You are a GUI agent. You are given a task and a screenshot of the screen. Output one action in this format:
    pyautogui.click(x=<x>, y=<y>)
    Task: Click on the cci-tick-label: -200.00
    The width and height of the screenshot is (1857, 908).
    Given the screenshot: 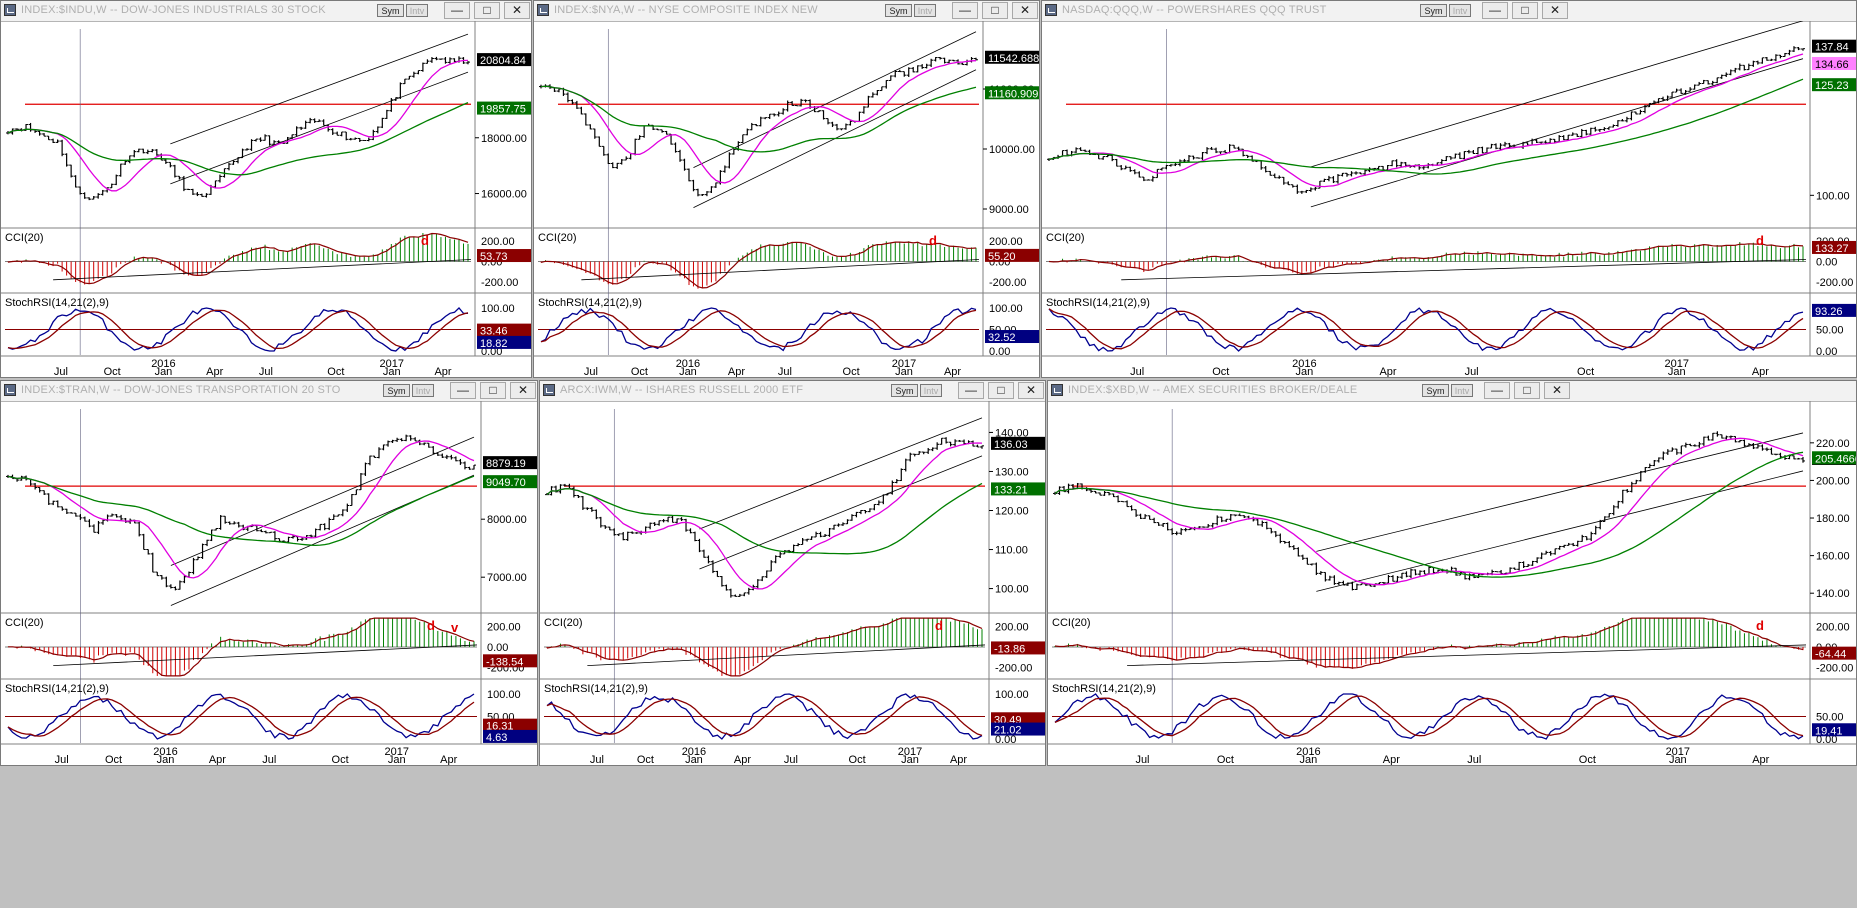 What is the action you would take?
    pyautogui.click(x=1013, y=669)
    